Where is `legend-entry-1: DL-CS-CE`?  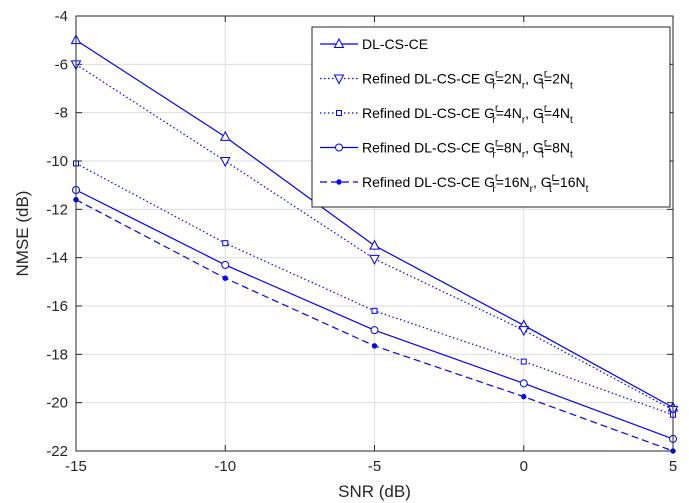 legend-entry-1: DL-CS-CE is located at coordinates (374, 44).